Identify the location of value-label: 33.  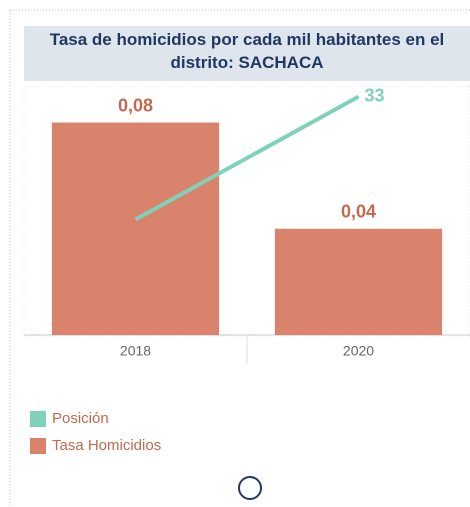
(375, 95).